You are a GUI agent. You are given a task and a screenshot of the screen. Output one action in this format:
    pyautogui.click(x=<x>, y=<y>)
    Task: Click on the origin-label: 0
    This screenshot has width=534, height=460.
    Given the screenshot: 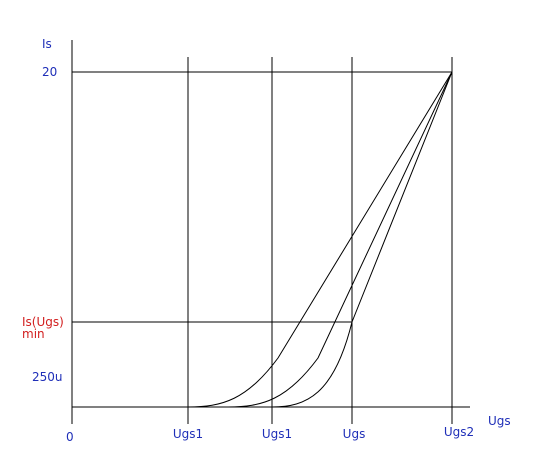 What is the action you would take?
    pyautogui.click(x=70, y=437)
    